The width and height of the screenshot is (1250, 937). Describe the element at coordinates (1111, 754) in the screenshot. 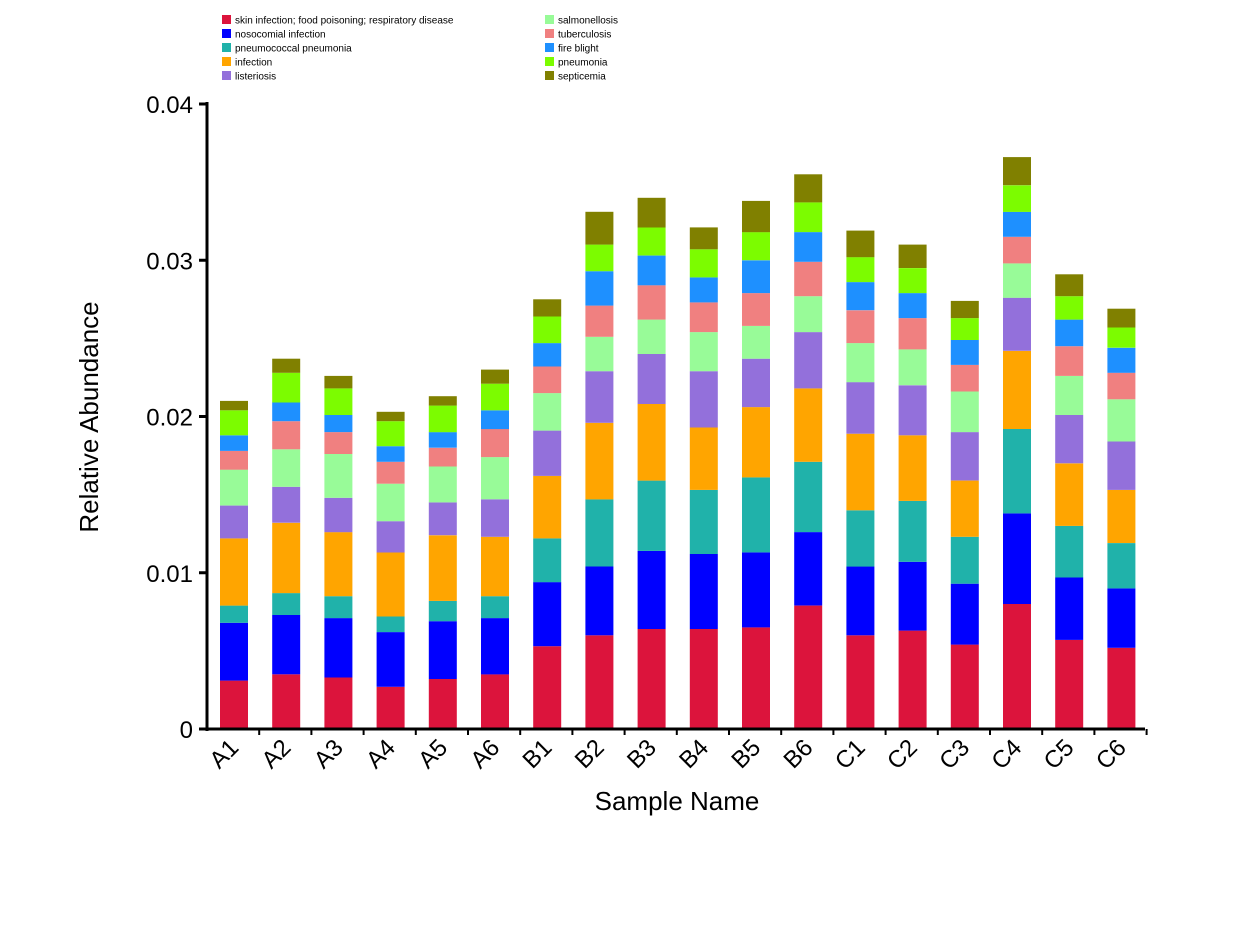

I see `x-tick-label: C6` at that location.